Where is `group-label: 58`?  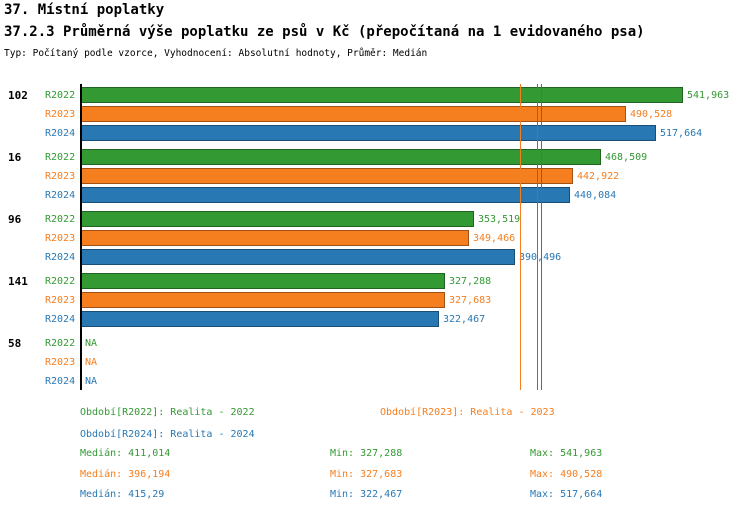
group-label: 58 is located at coordinates (15, 343).